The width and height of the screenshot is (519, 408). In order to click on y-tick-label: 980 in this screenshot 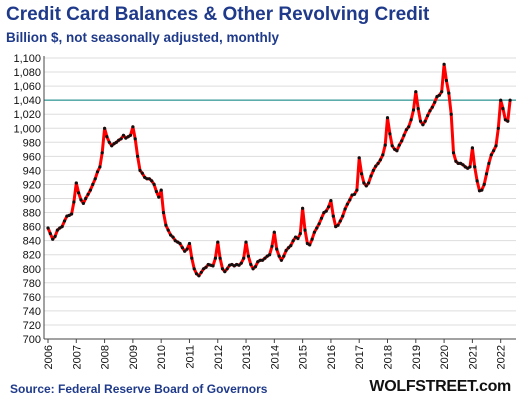, I will do `click(32, 143)`.